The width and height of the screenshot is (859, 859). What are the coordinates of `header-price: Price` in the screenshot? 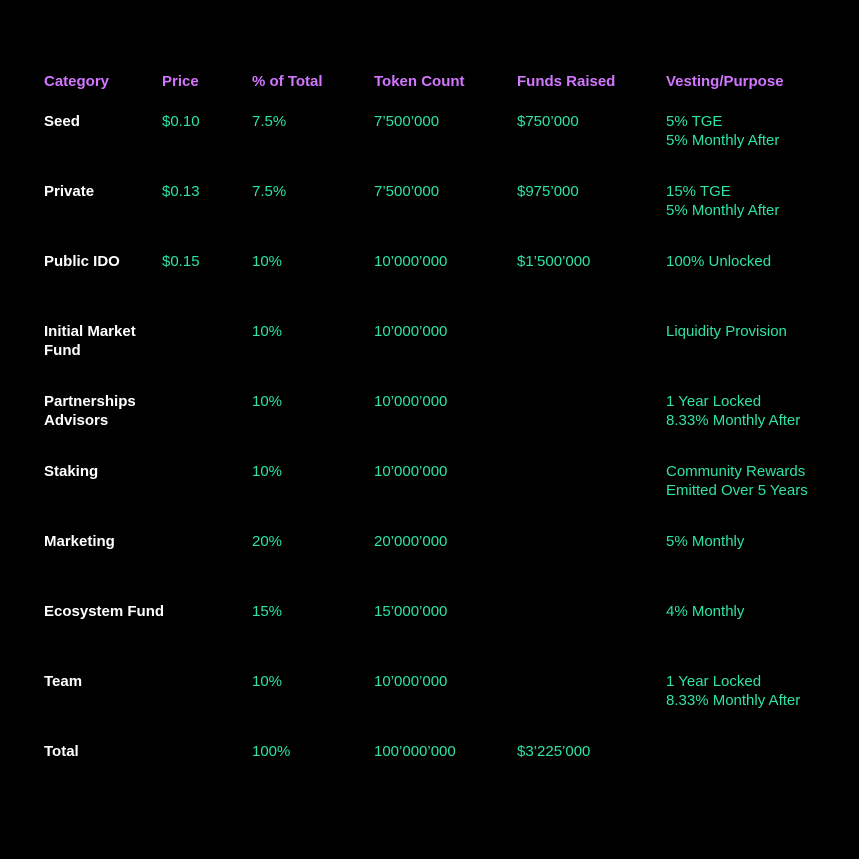 It's located at (180, 81).